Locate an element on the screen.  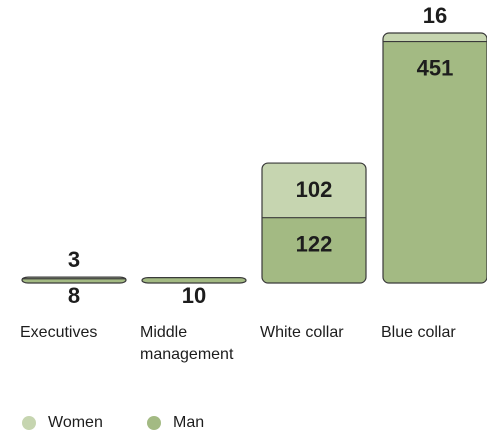
legend-label: Women is located at coordinates (75, 422).